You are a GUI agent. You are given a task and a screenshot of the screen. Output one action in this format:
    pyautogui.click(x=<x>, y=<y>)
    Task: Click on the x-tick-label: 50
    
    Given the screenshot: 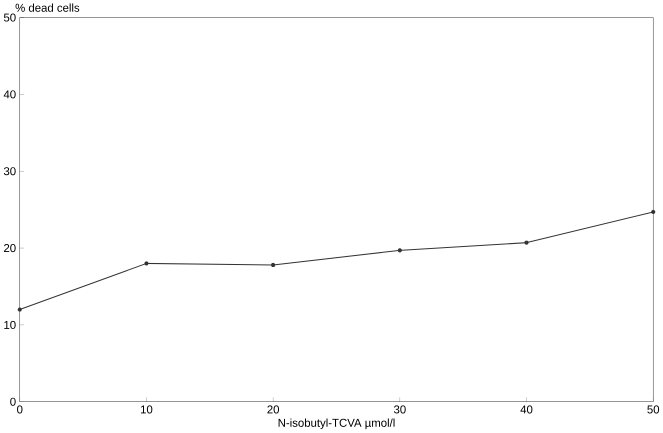 What is the action you would take?
    pyautogui.click(x=653, y=410)
    